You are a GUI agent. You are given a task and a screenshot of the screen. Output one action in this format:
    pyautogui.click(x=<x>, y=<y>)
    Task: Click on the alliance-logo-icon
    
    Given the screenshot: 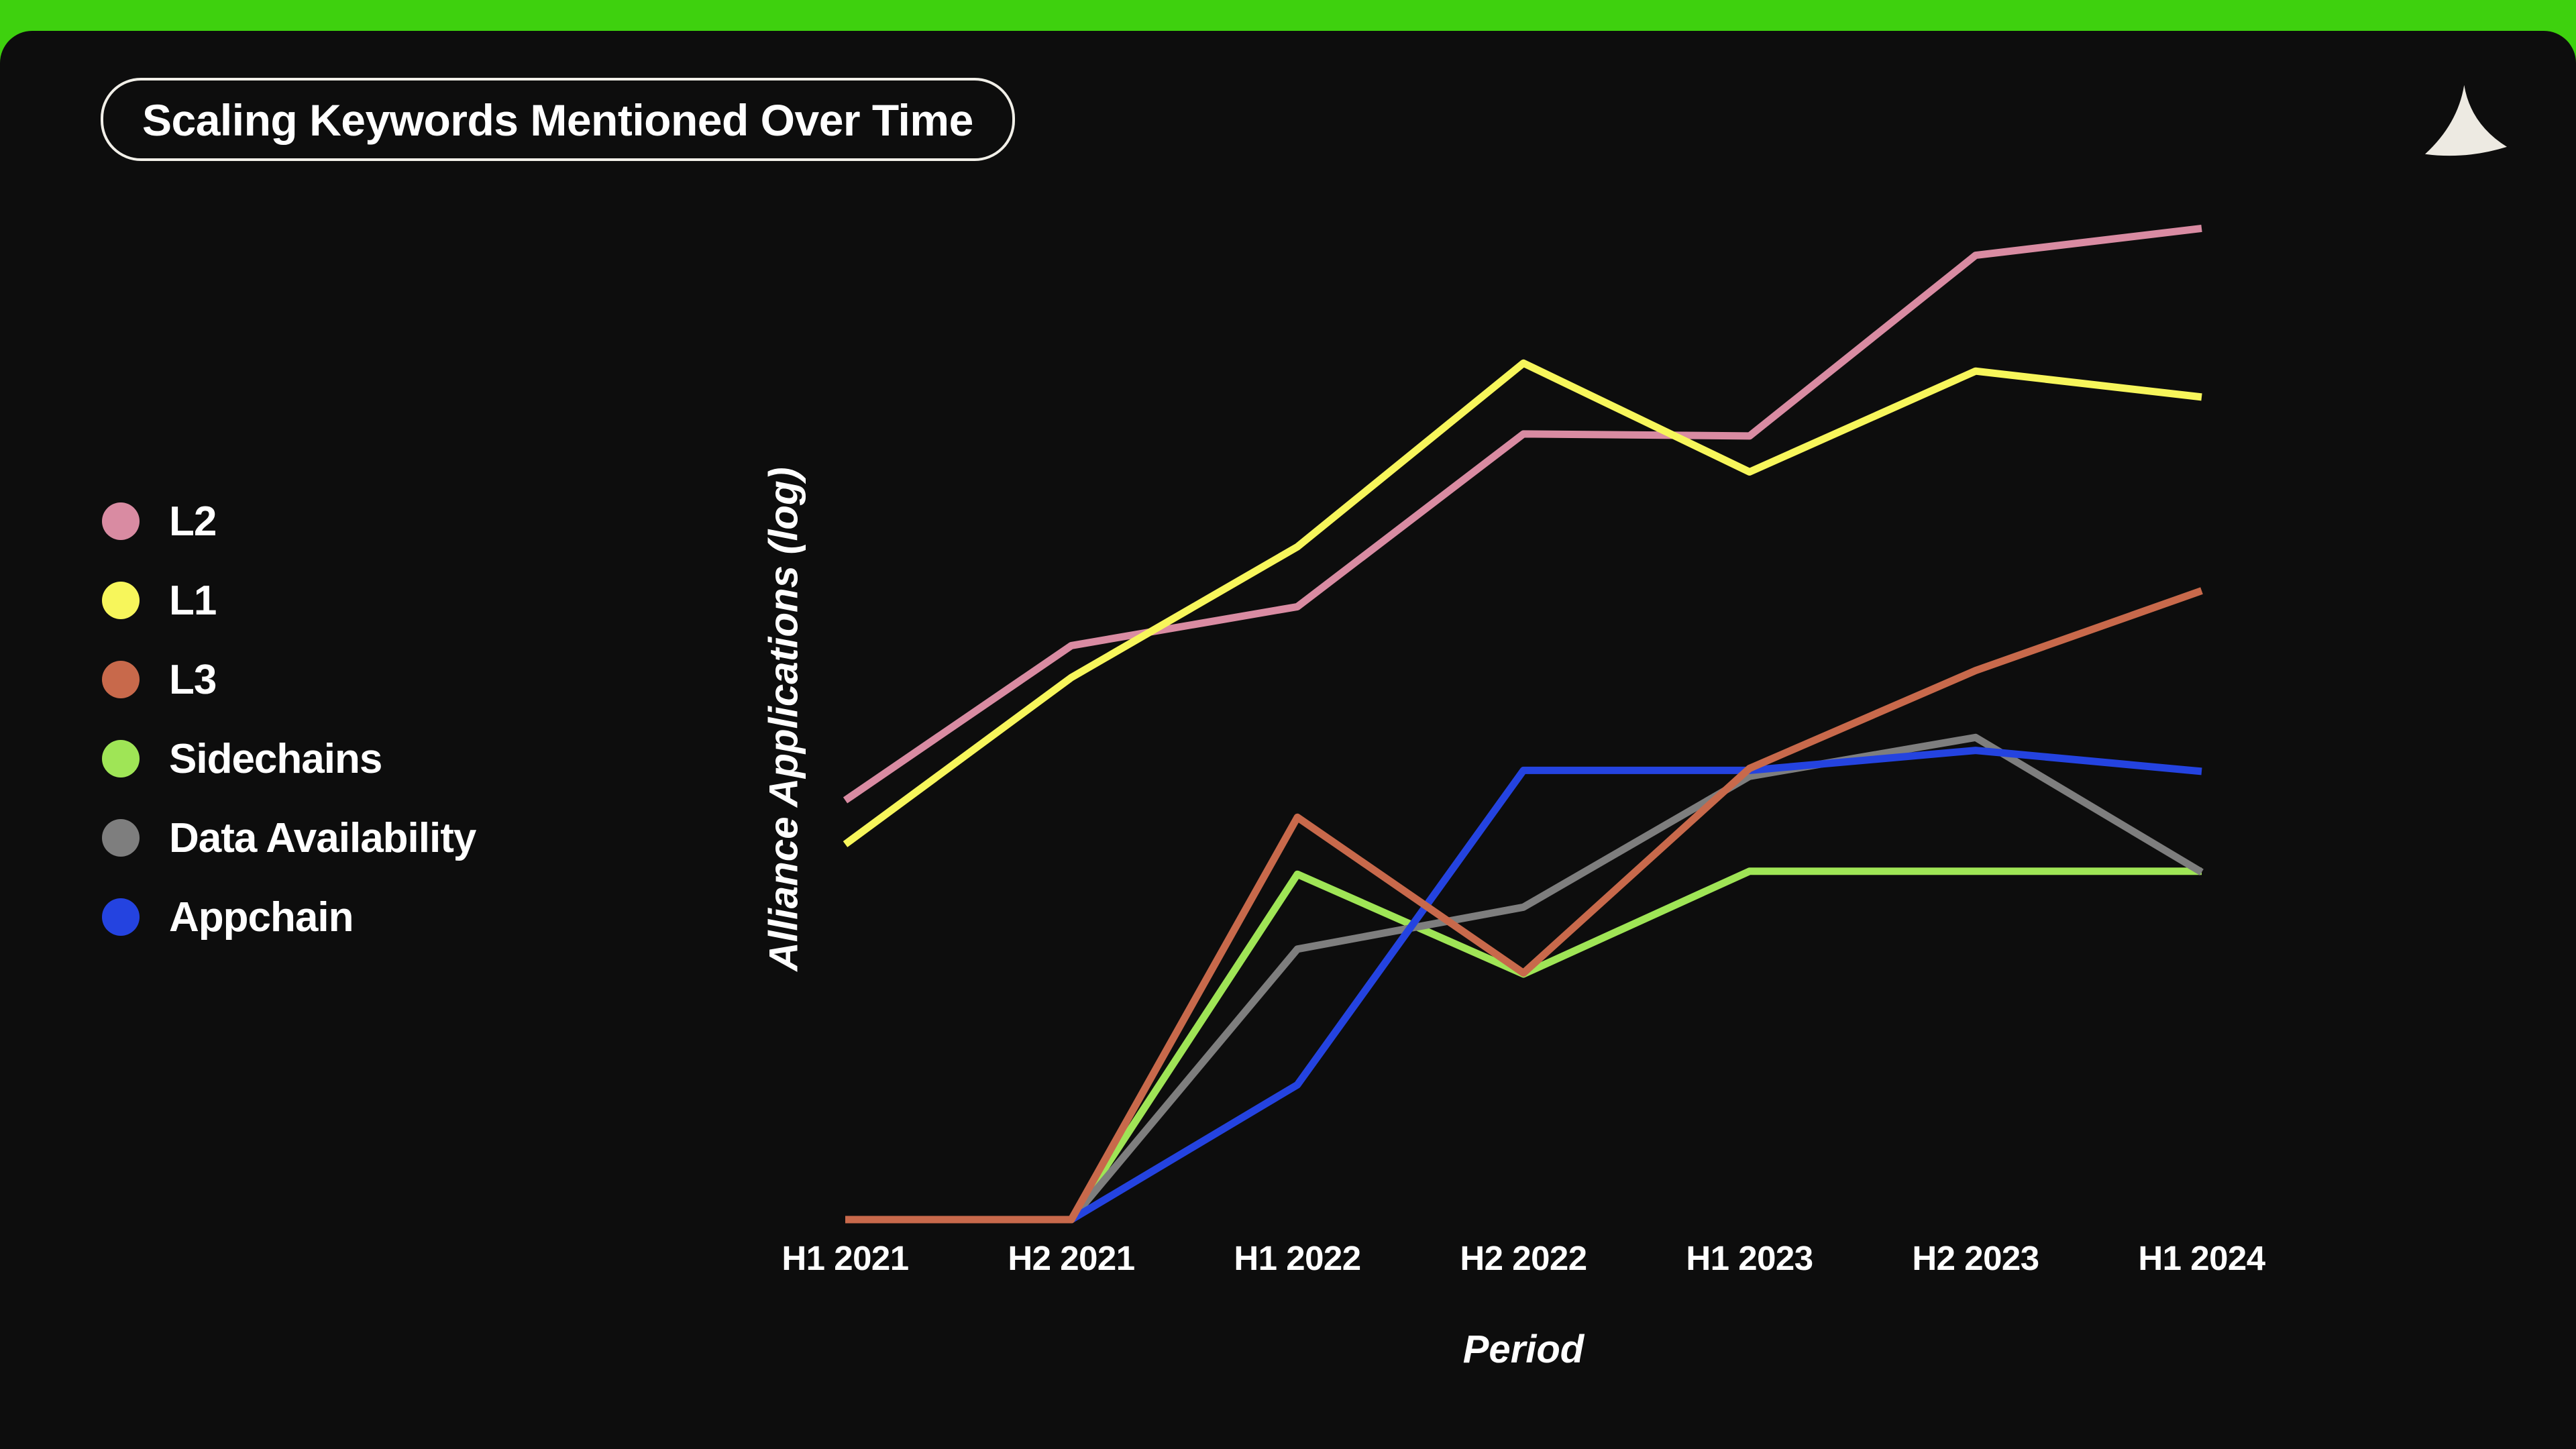 What is the action you would take?
    pyautogui.click(x=2466, y=120)
    